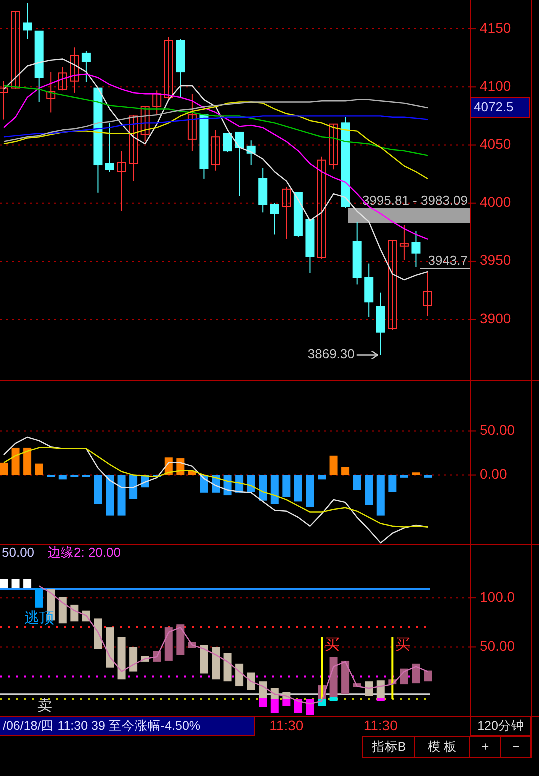  What do you see at coordinates (496, 318) in the screenshot?
I see `y-tick-label: 3900` at bounding box center [496, 318].